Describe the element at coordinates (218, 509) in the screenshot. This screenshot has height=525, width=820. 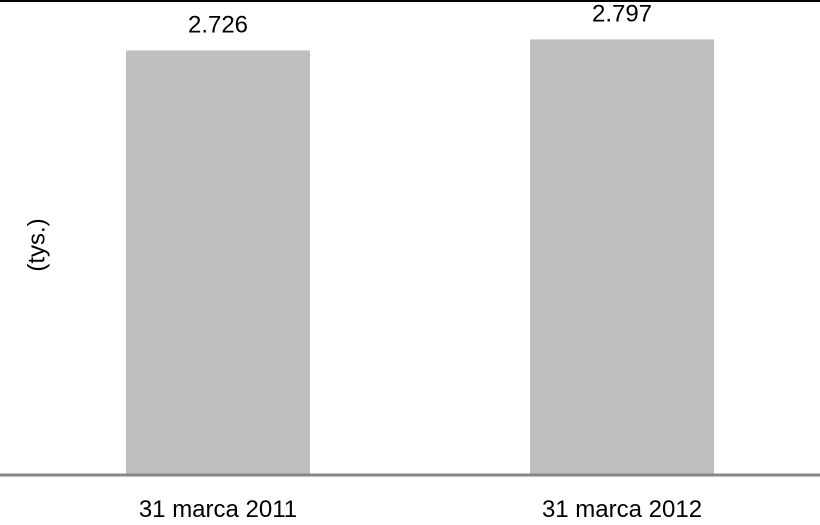
I see `category-label-1: 31 marca 2011` at that location.